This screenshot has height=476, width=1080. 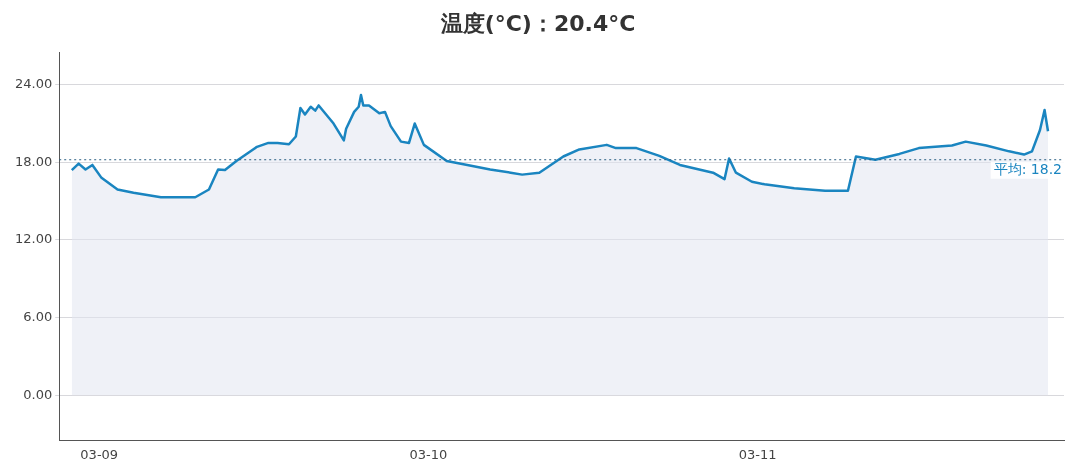 What do you see at coordinates (38, 394) in the screenshot?
I see `y-tick-label: 0.00` at bounding box center [38, 394].